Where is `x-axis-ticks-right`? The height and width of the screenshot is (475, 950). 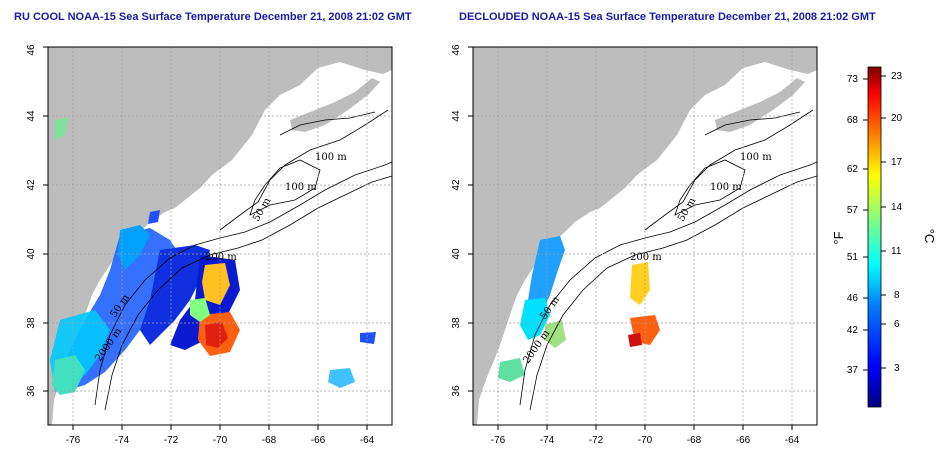 x-axis-ticks-right is located at coordinates (645, 427).